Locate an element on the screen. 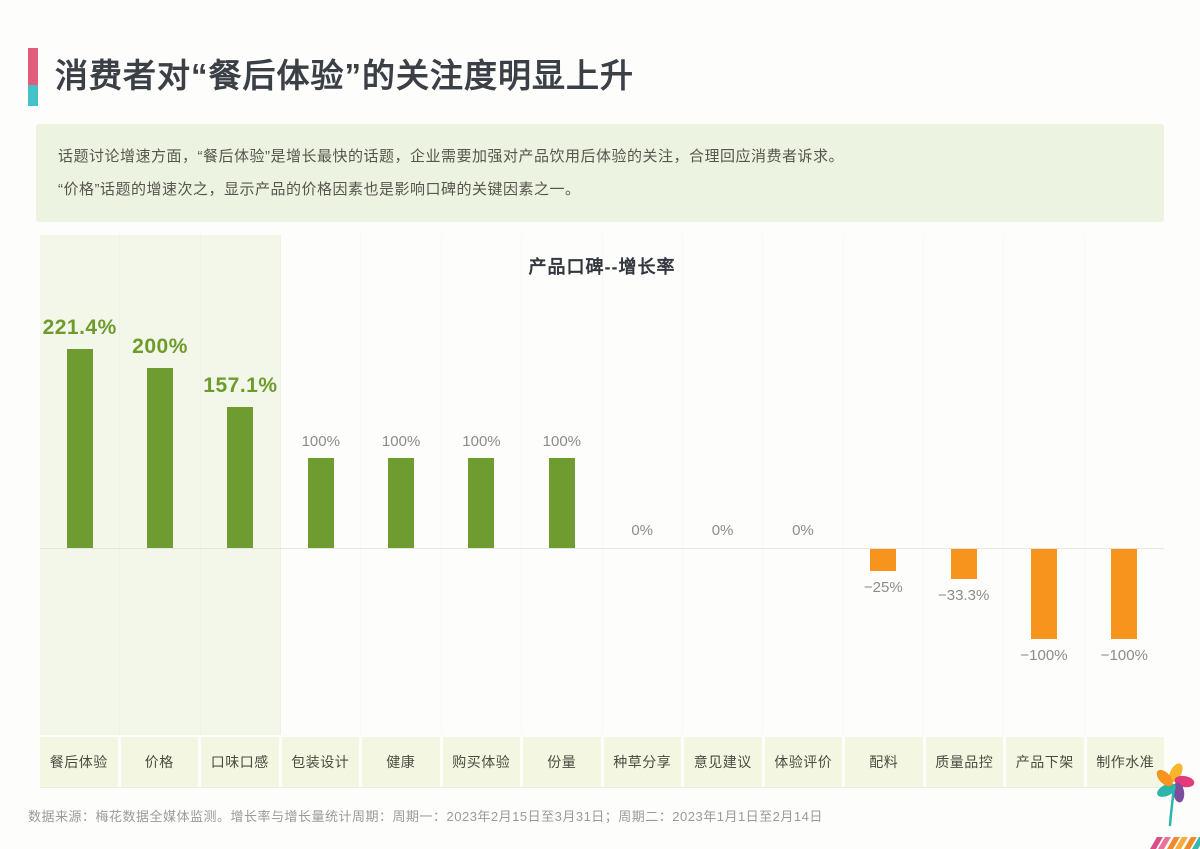 The width and height of the screenshot is (1200, 849). bar-value-label: −25% is located at coordinates (883, 588).